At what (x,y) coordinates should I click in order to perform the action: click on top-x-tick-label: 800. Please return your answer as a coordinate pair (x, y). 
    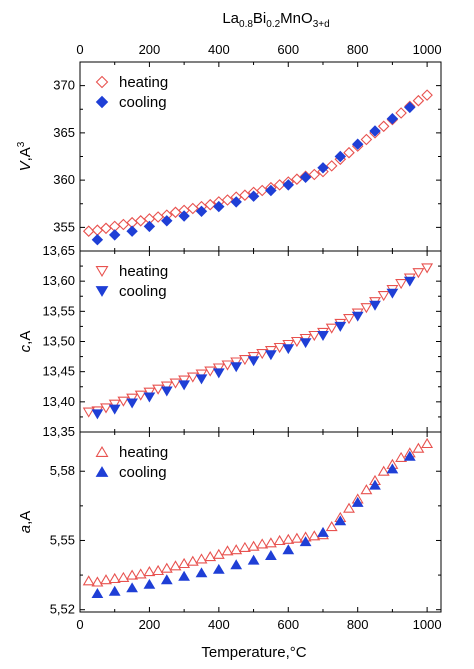
    Looking at the image, I should click on (358, 49).